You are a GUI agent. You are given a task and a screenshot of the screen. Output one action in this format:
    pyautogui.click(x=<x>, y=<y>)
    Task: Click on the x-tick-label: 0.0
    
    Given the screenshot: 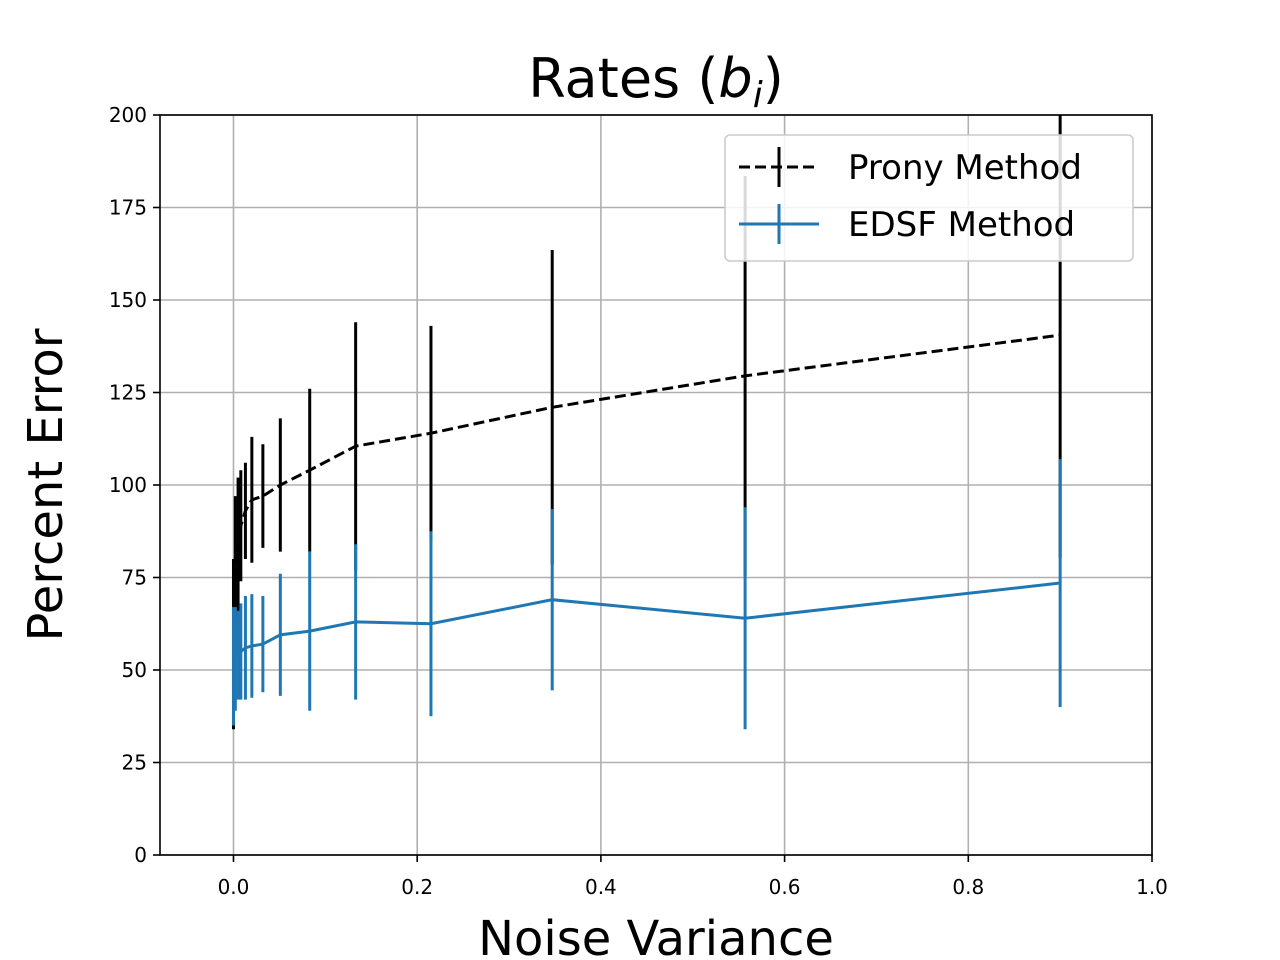 What is the action you would take?
    pyautogui.click(x=234, y=887)
    